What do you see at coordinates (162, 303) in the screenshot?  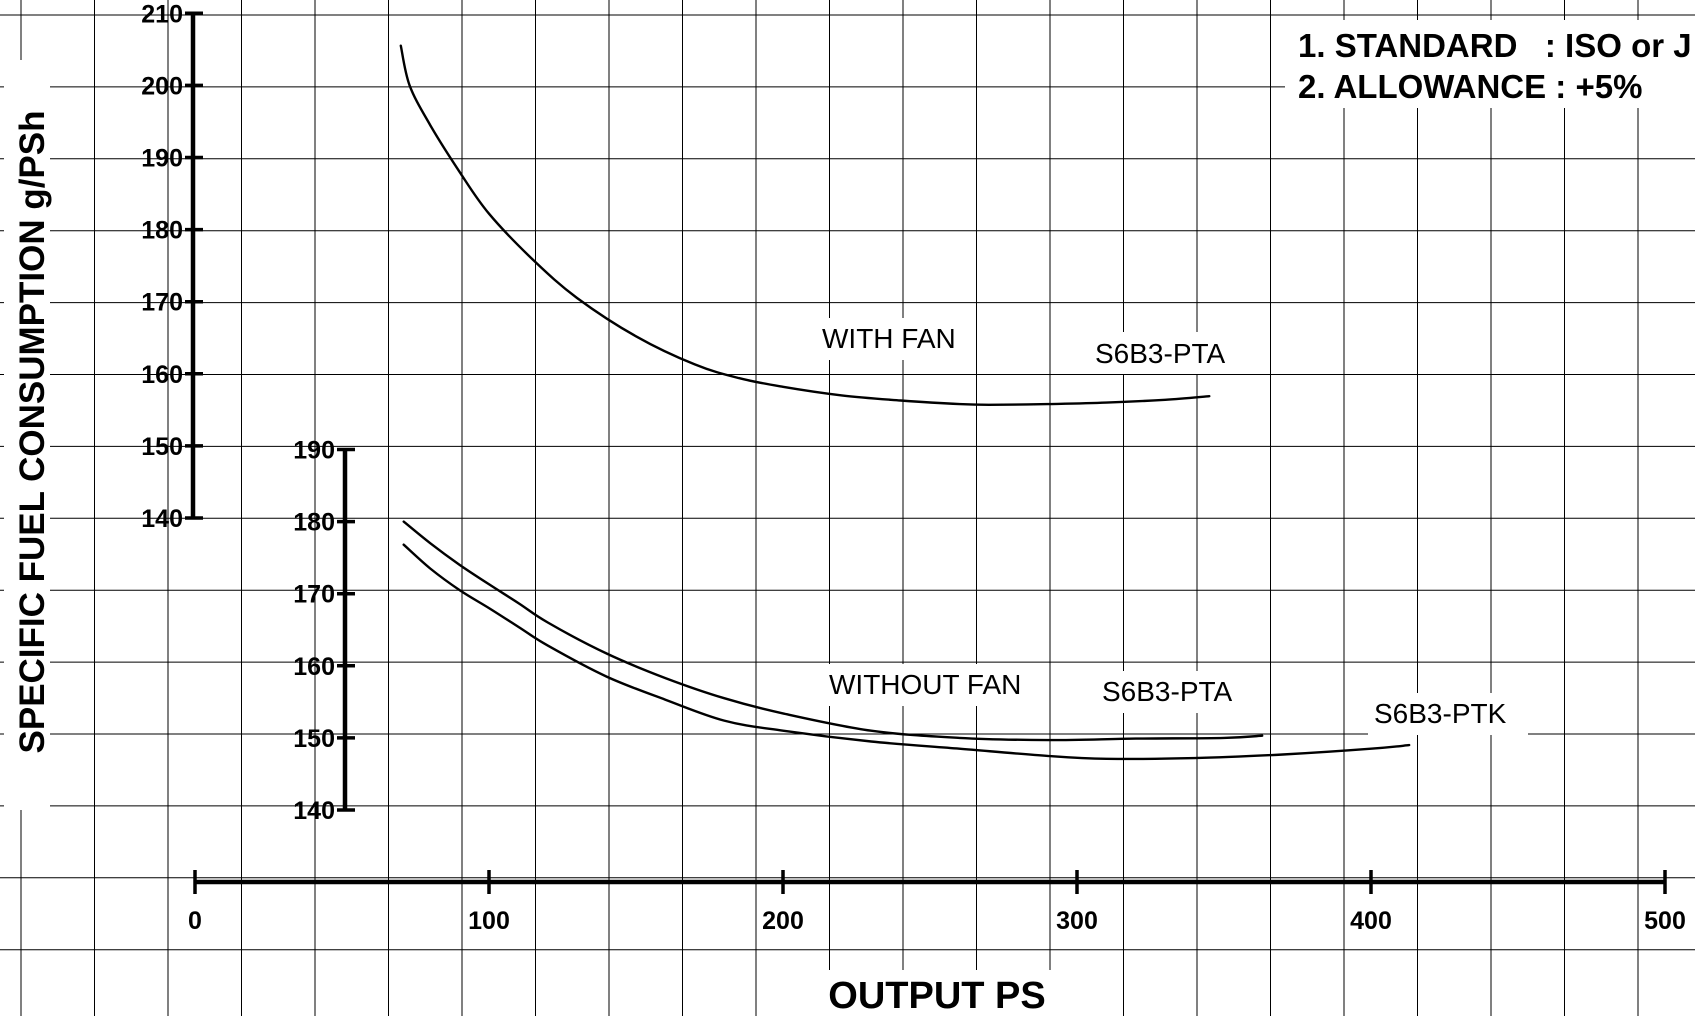 I see `y-tick-label-upper-170: 170` at bounding box center [162, 303].